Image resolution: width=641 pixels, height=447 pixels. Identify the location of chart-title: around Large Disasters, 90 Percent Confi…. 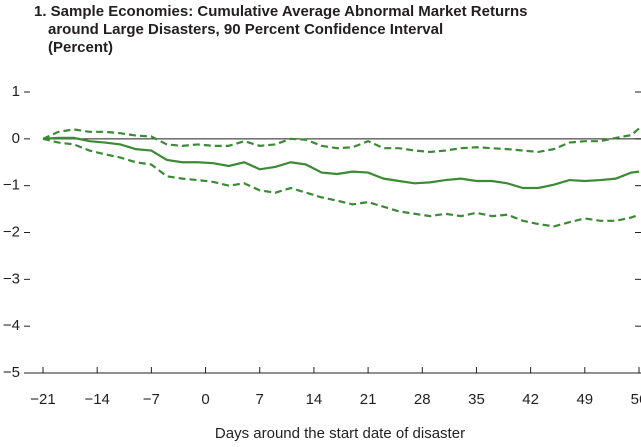
(245, 29).